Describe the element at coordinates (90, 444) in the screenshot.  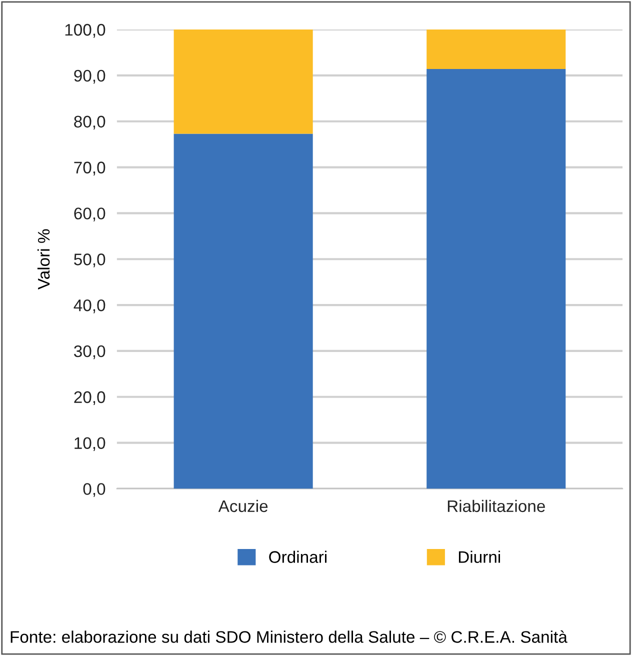
I see `y-tick-label: 10,0` at that location.